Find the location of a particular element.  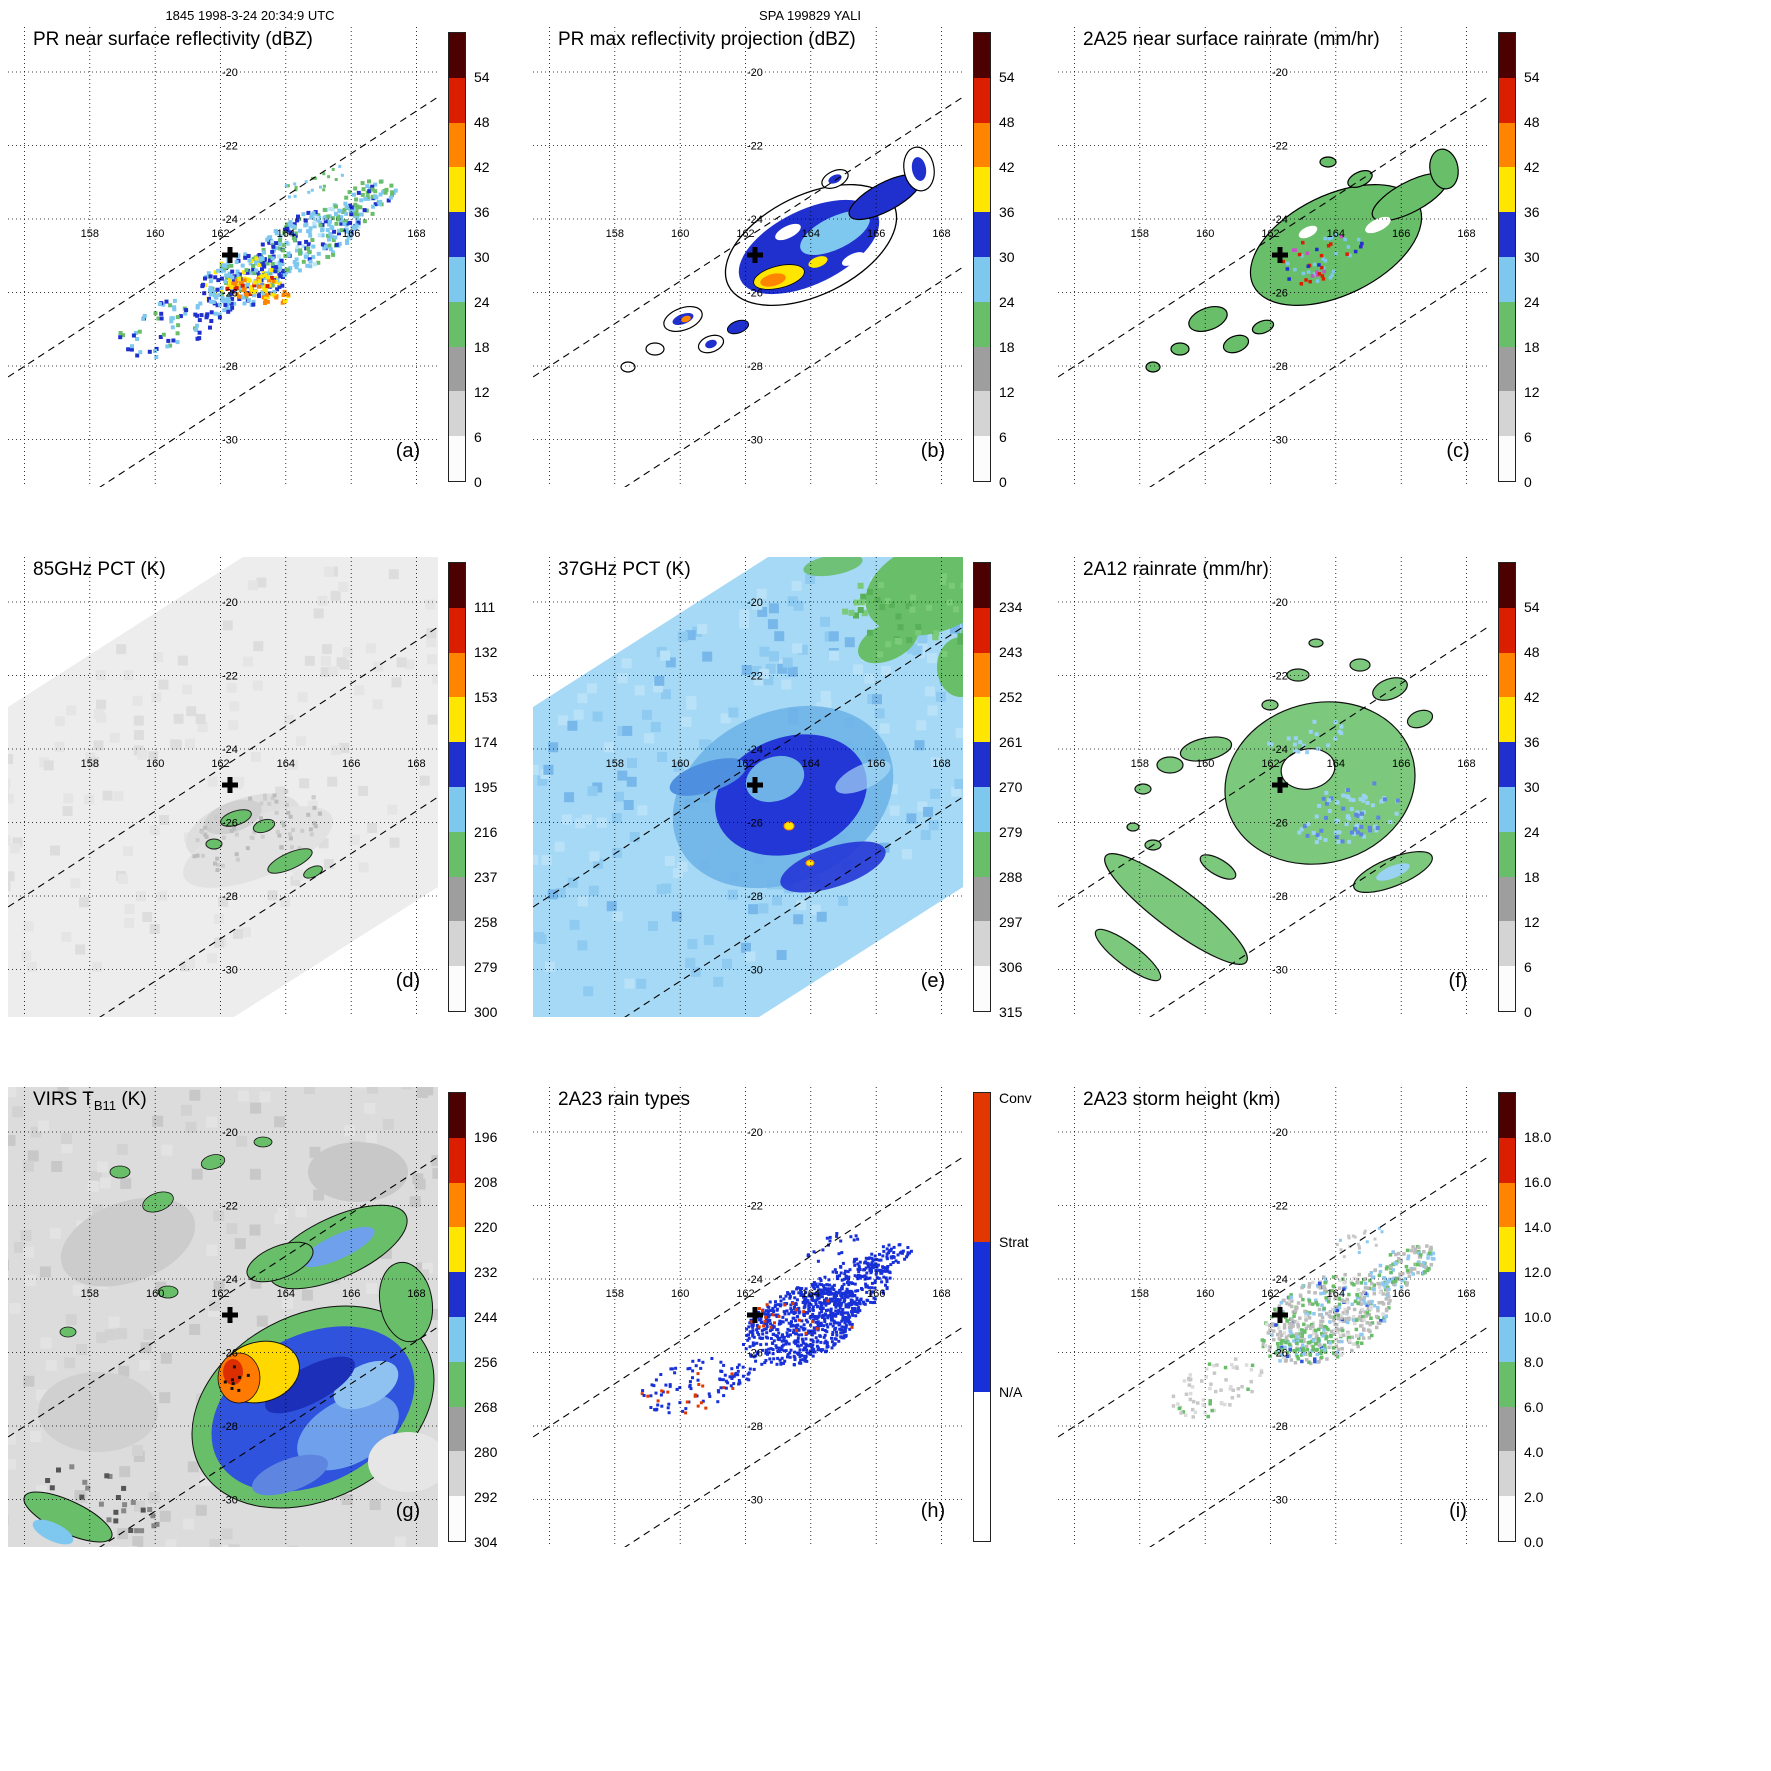

panel-letter-label: (h) is located at coordinates (933, 1511).